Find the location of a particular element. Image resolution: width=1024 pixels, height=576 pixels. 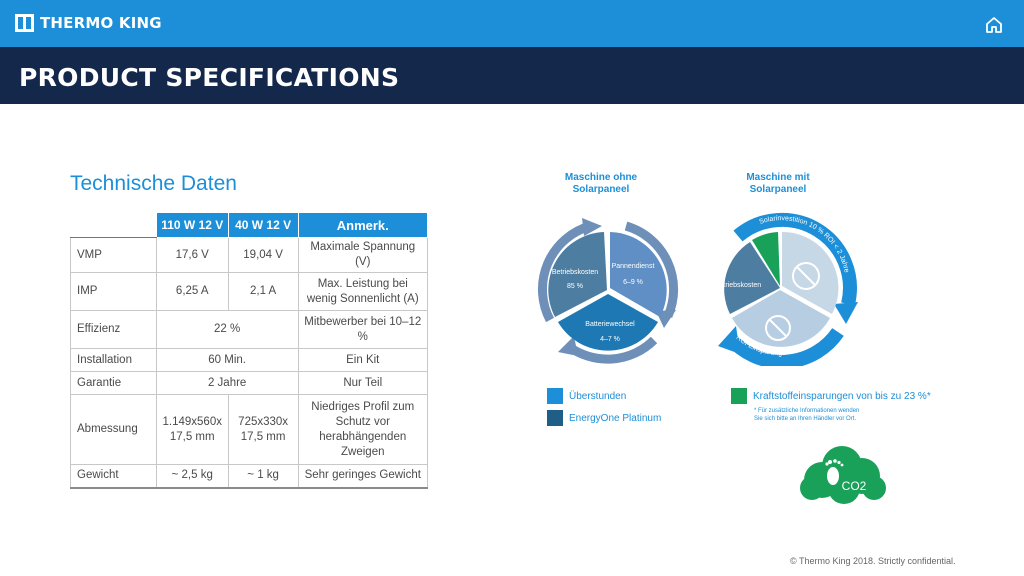

segment-batteriewechsel is located at coordinates (608, 322).